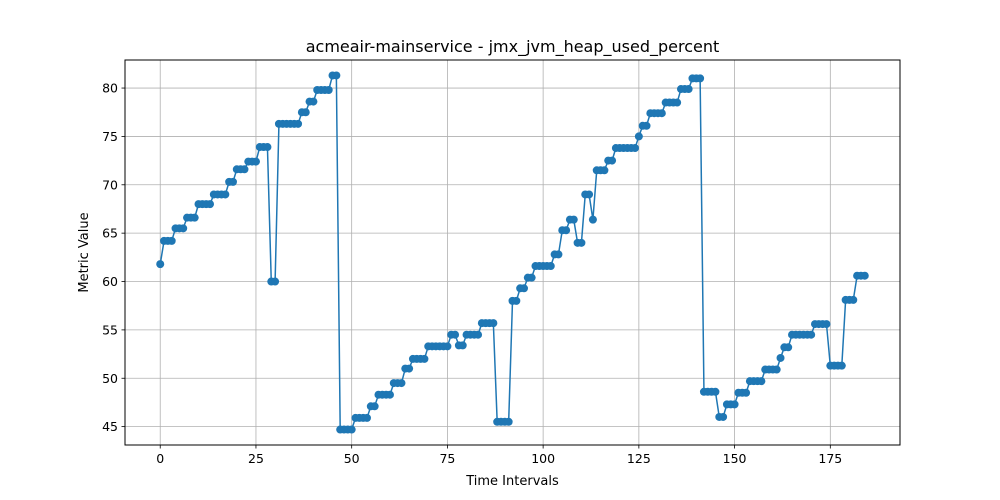 This screenshot has height=500, width=1000. I want to click on x-tick-label: 125, so click(639, 458).